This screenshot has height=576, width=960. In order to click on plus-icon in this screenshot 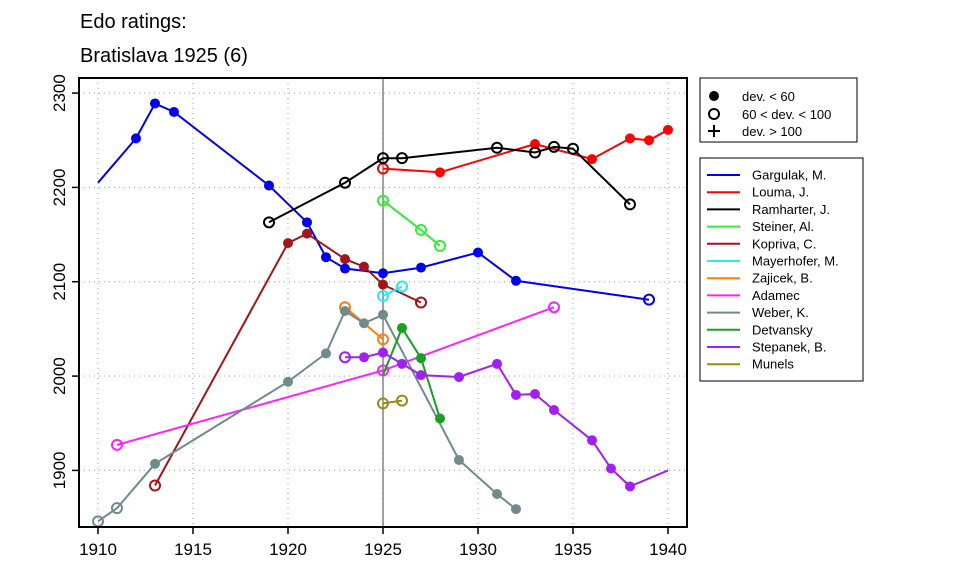, I will do `click(714, 131)`.